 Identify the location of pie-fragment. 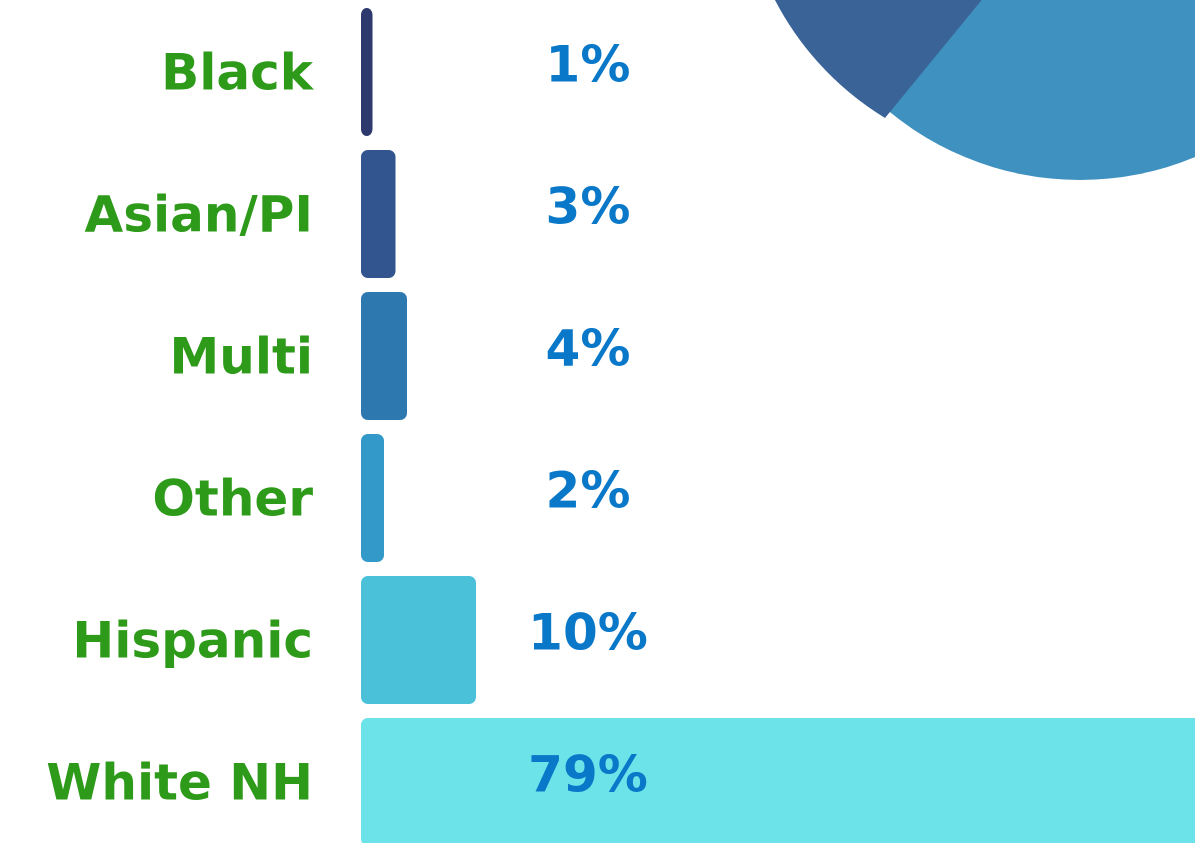
(984, 90).